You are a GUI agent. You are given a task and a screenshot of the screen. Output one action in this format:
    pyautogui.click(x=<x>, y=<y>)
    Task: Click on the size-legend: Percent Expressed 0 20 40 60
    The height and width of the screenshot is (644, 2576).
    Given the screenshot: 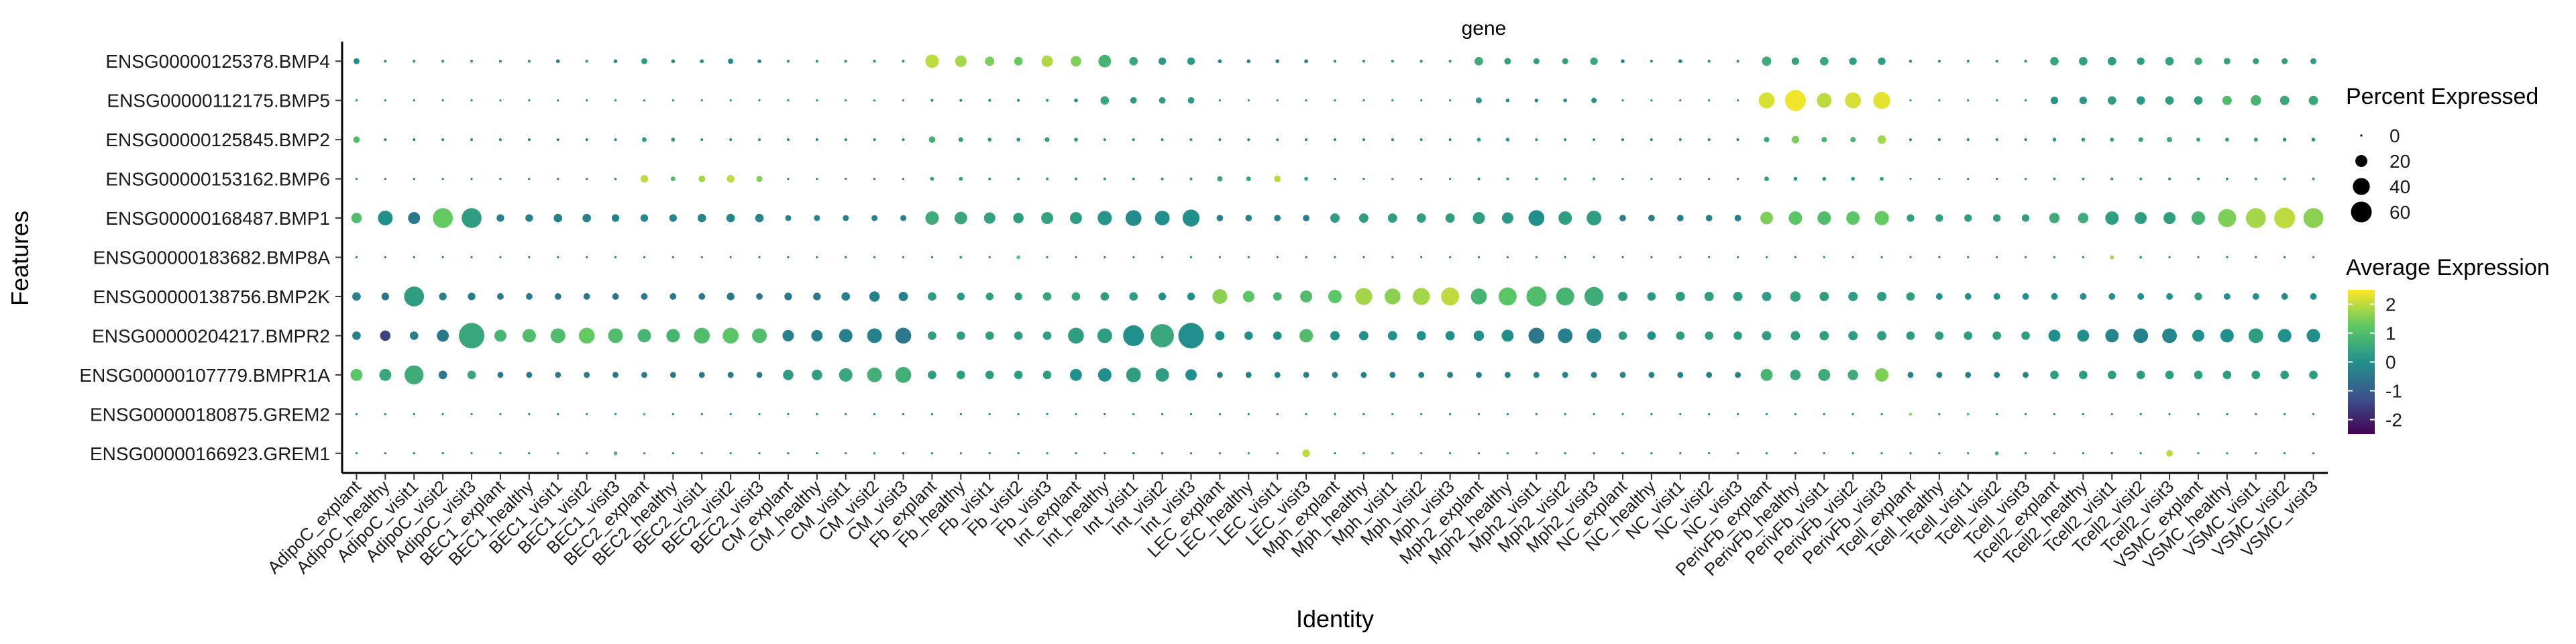 What is the action you would take?
    pyautogui.click(x=2442, y=153)
    